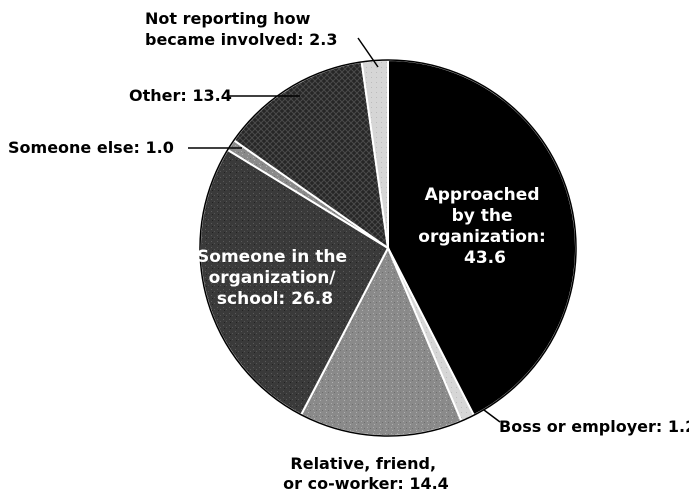 This screenshot has height=495, width=689. I want to click on label-not-reporting: Not reporting how became involved: 2.3, so click(241, 29).